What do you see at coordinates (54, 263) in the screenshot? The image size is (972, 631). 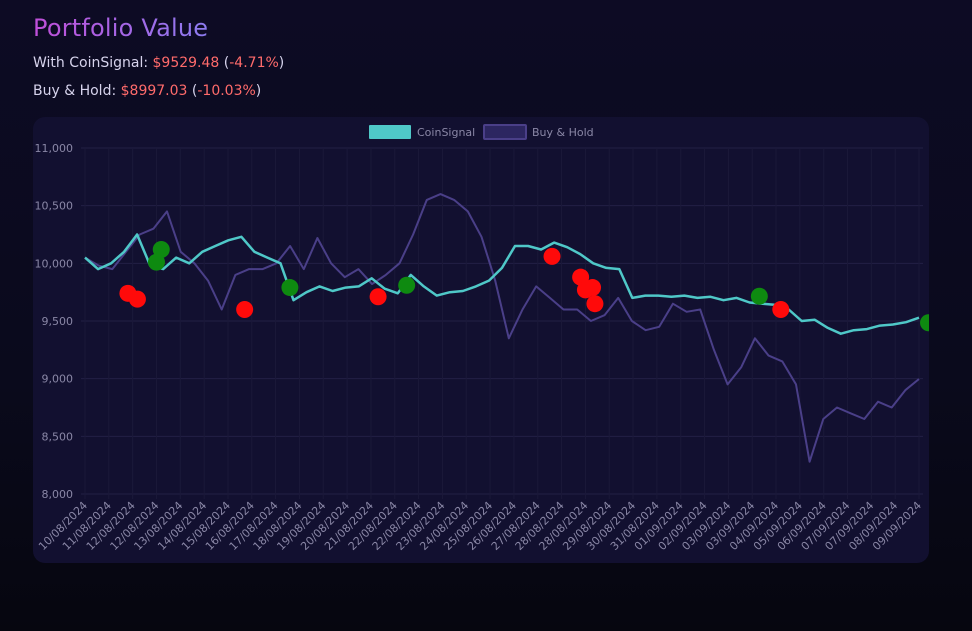 I see `y-tick-label: 10,000` at bounding box center [54, 263].